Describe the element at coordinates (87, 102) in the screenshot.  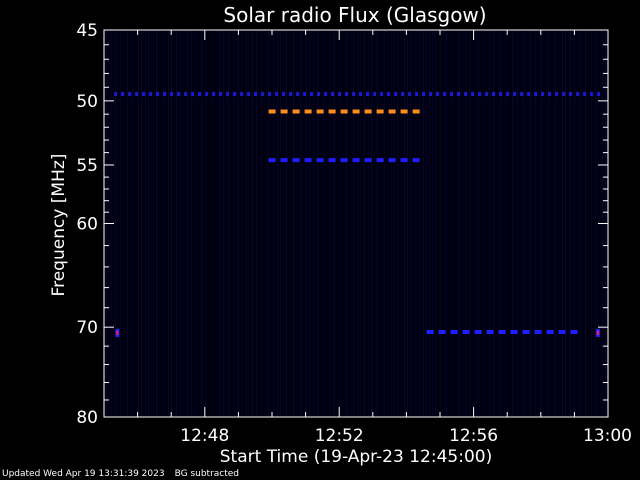
I see `y-tick-label: 50` at that location.